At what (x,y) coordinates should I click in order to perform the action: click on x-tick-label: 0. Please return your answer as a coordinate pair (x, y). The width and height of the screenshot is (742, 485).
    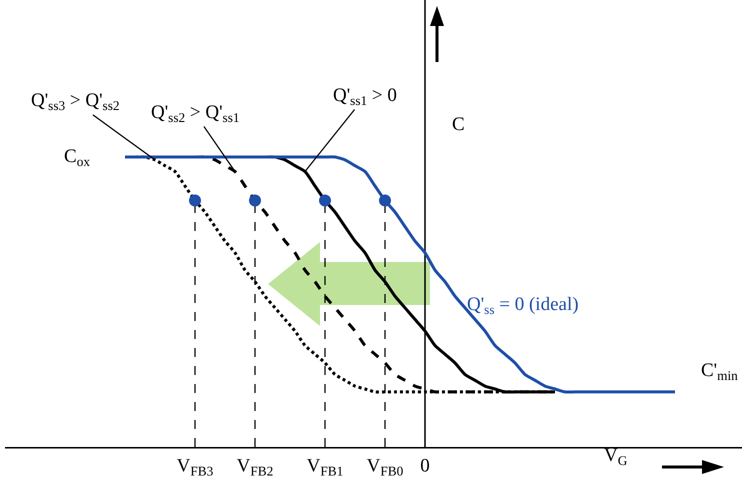
    Looking at the image, I should click on (425, 465).